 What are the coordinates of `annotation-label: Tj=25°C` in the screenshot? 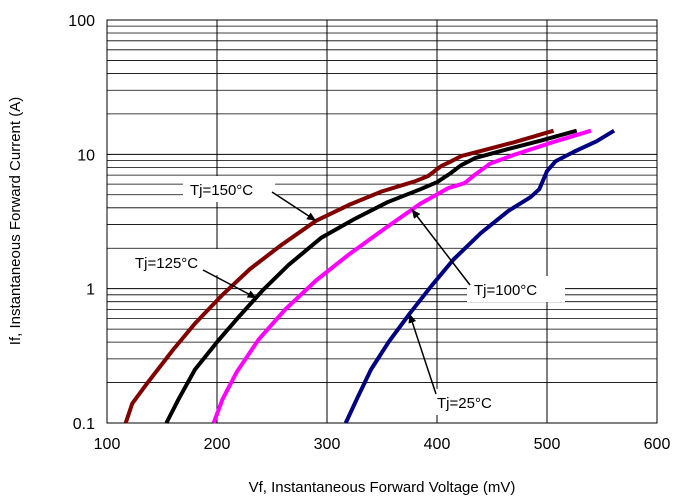 It's located at (464, 403).